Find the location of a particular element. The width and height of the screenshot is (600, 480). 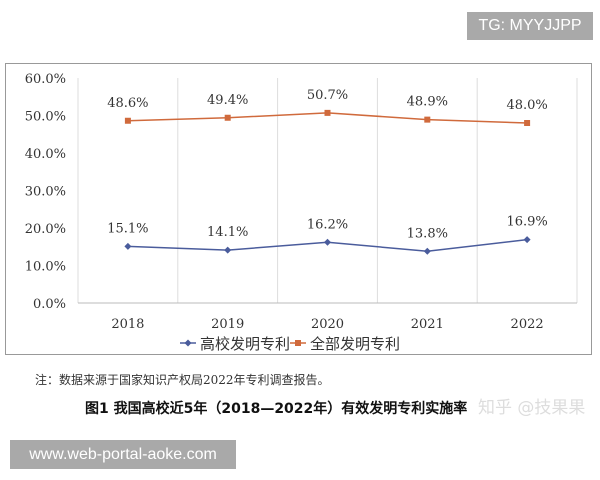

x-tick-label: 2021 is located at coordinates (427, 324).